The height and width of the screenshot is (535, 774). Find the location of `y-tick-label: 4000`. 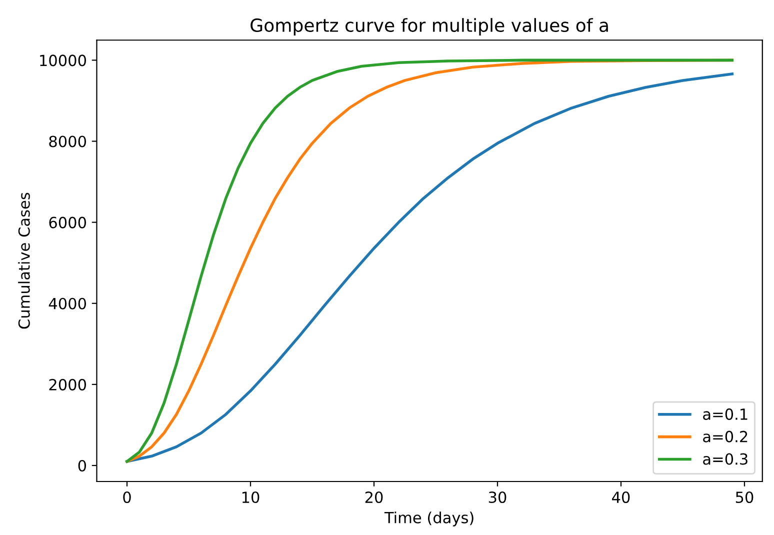

y-tick-label: 4000 is located at coordinates (67, 304).